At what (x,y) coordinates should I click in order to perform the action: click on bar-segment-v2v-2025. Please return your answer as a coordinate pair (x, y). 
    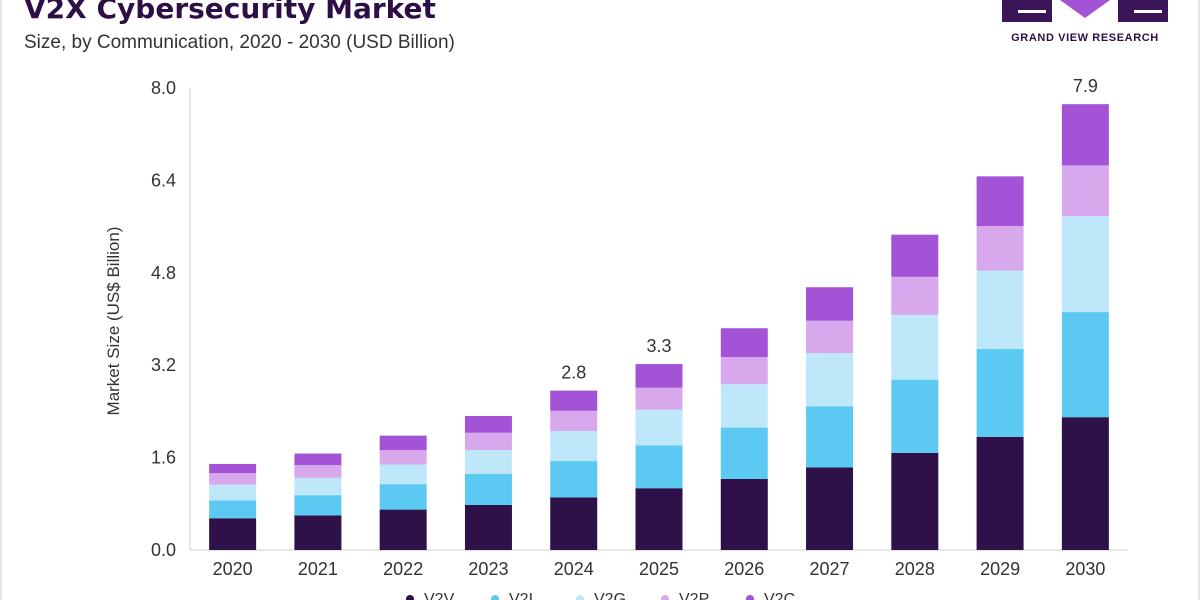
    Looking at the image, I should click on (659, 519).